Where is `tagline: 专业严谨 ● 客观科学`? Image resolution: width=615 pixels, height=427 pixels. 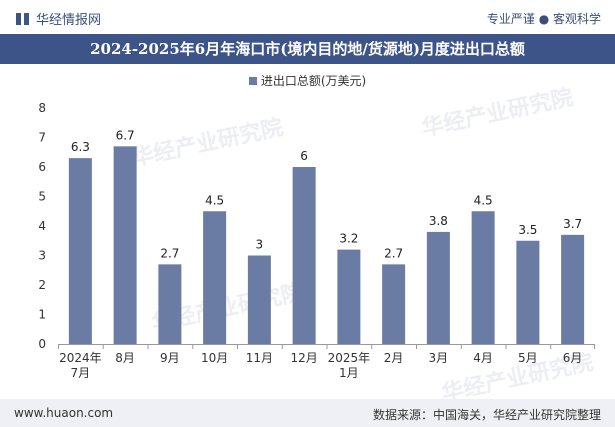
tagline: 专业严谨 ● 客观科学 is located at coordinates (543, 19).